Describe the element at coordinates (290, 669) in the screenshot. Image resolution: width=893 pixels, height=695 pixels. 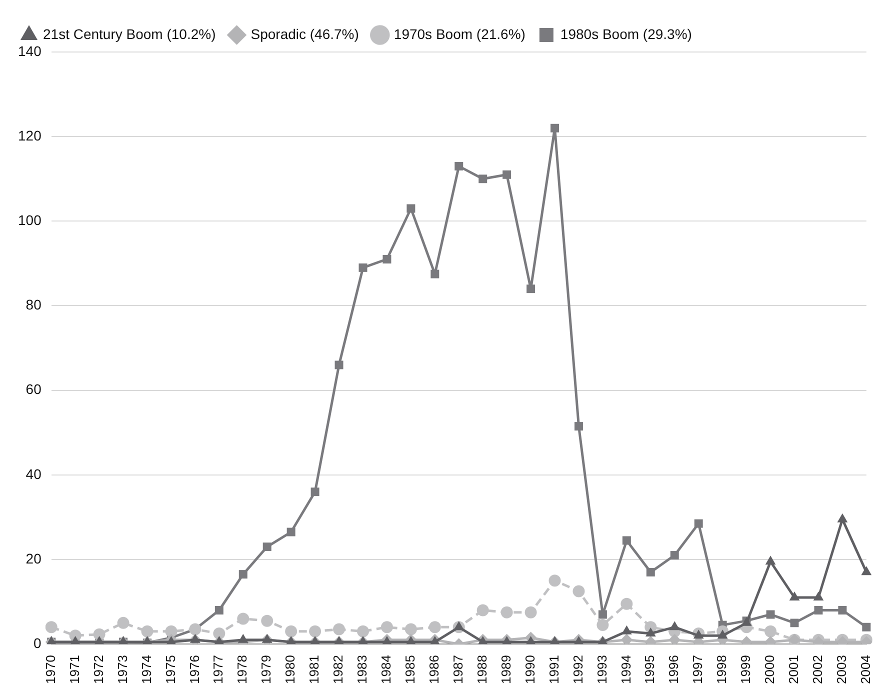
I see `x-tick-label: 1980` at that location.